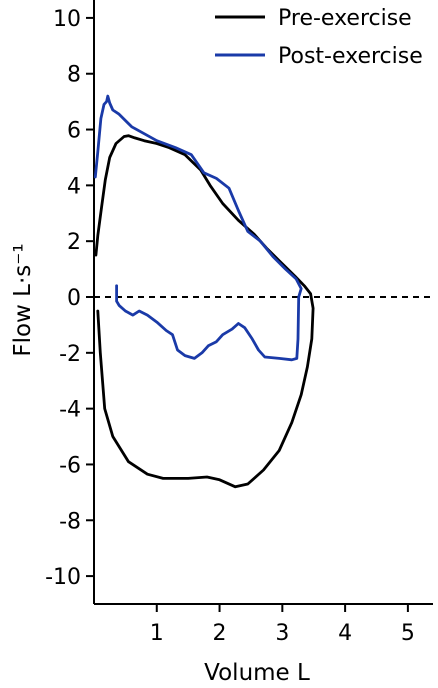 This screenshot has width=438, height=688. Describe the element at coordinates (345, 18) in the screenshot. I see `legend-label: Pre-exercise` at that location.